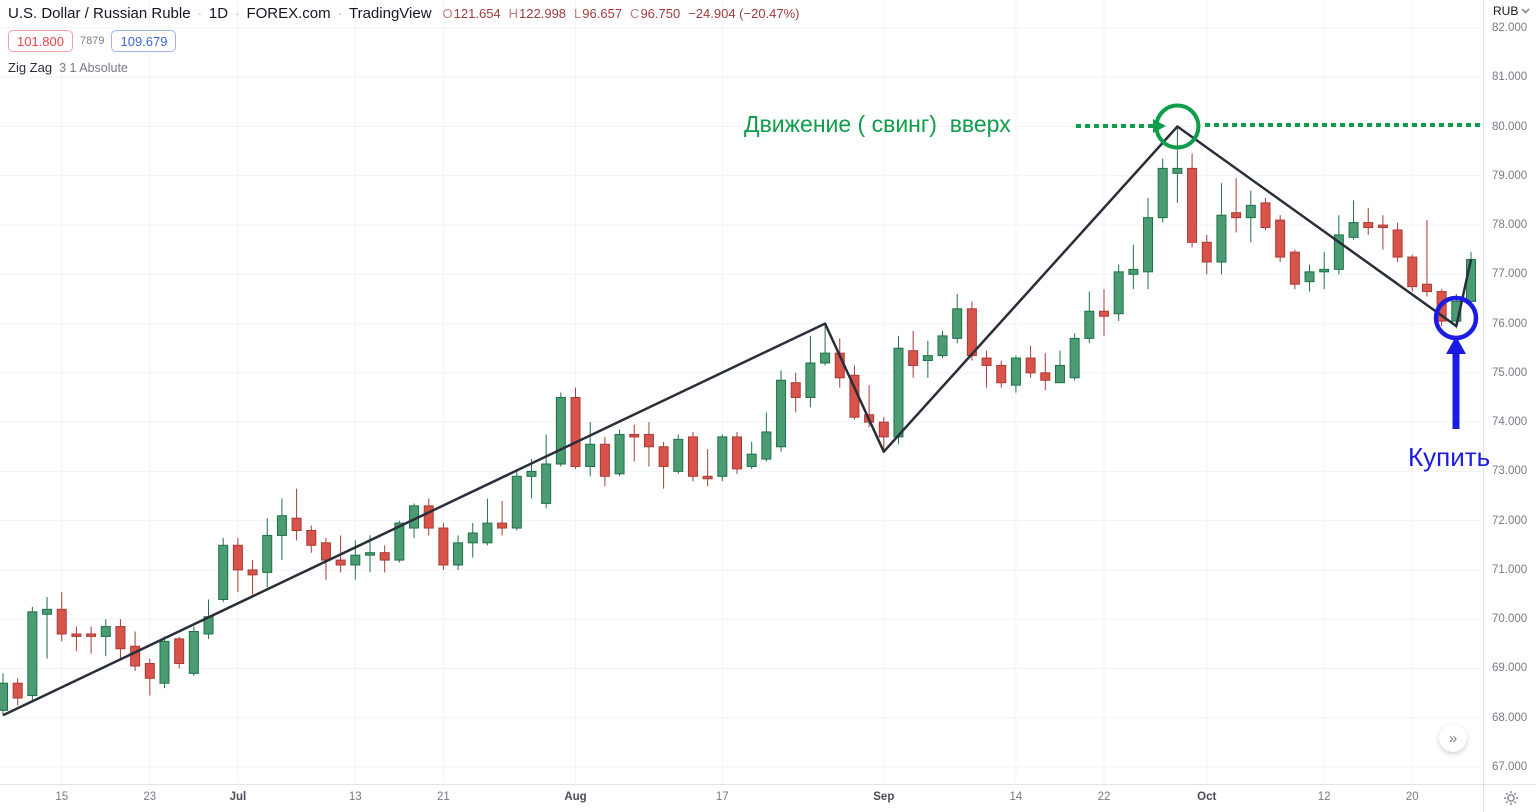 This screenshot has width=1536, height=812. What do you see at coordinates (447, 13) in the screenshot?
I see `open-label: O` at bounding box center [447, 13].